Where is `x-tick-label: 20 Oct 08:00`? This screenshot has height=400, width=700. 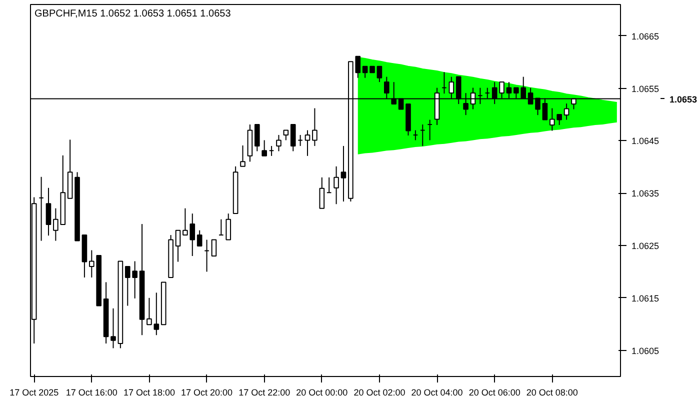 x-tick-label: 20 Oct 08:00 is located at coordinates (552, 393).